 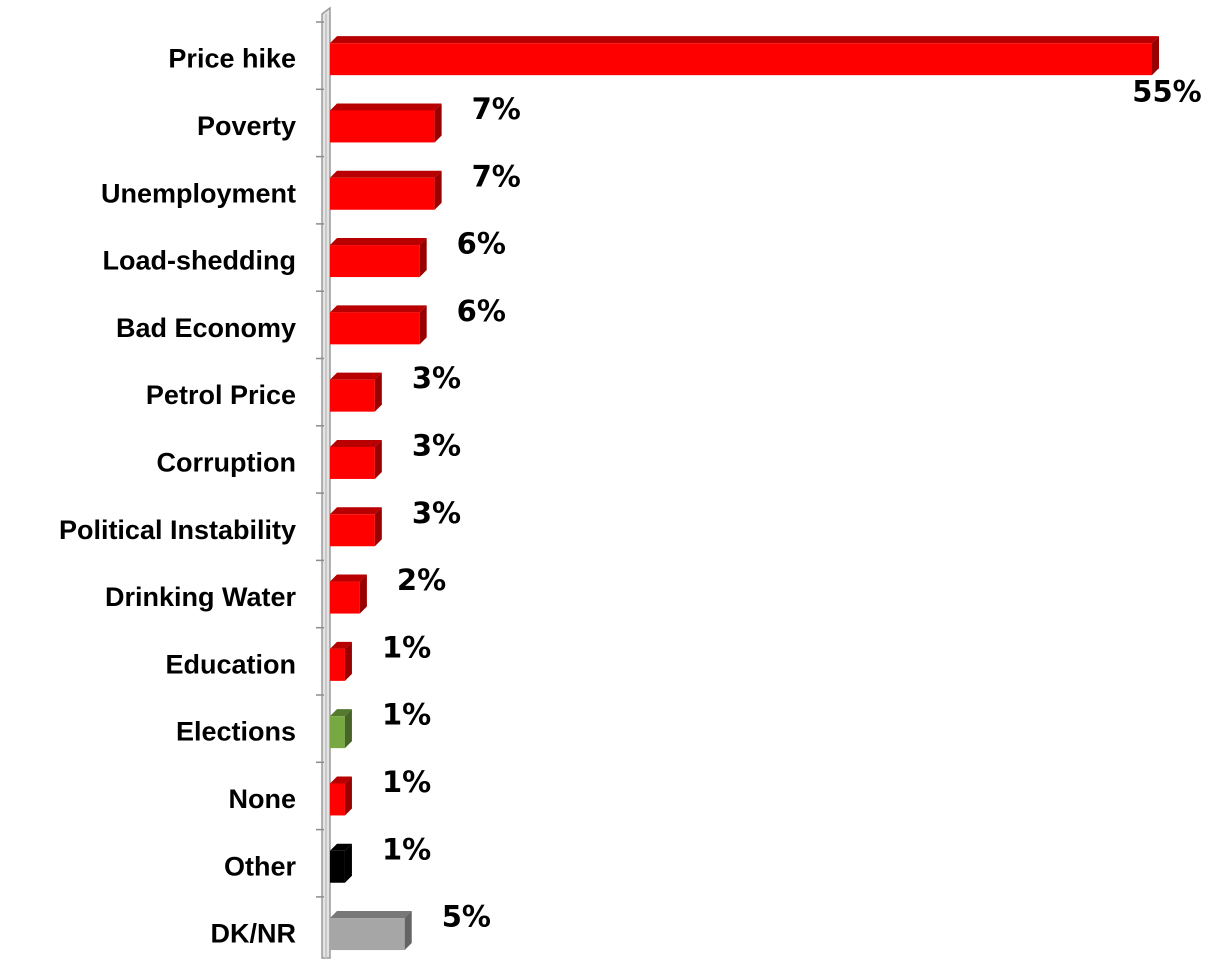 What do you see at coordinates (230, 664) in the screenshot?
I see `category-label: Education` at bounding box center [230, 664].